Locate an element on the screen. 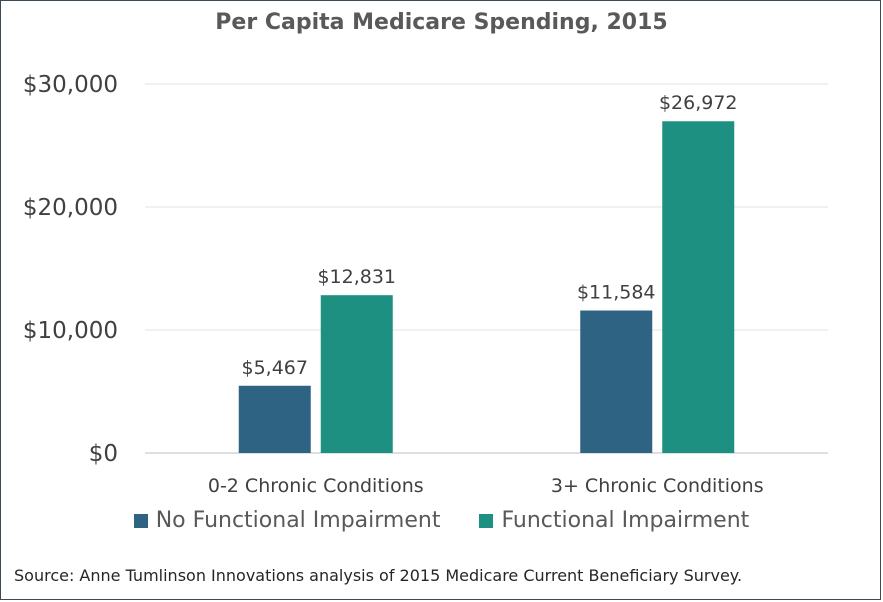 The image size is (883, 602). legend-item-no-functional-impairment: No Functional Impairment is located at coordinates (287, 520).